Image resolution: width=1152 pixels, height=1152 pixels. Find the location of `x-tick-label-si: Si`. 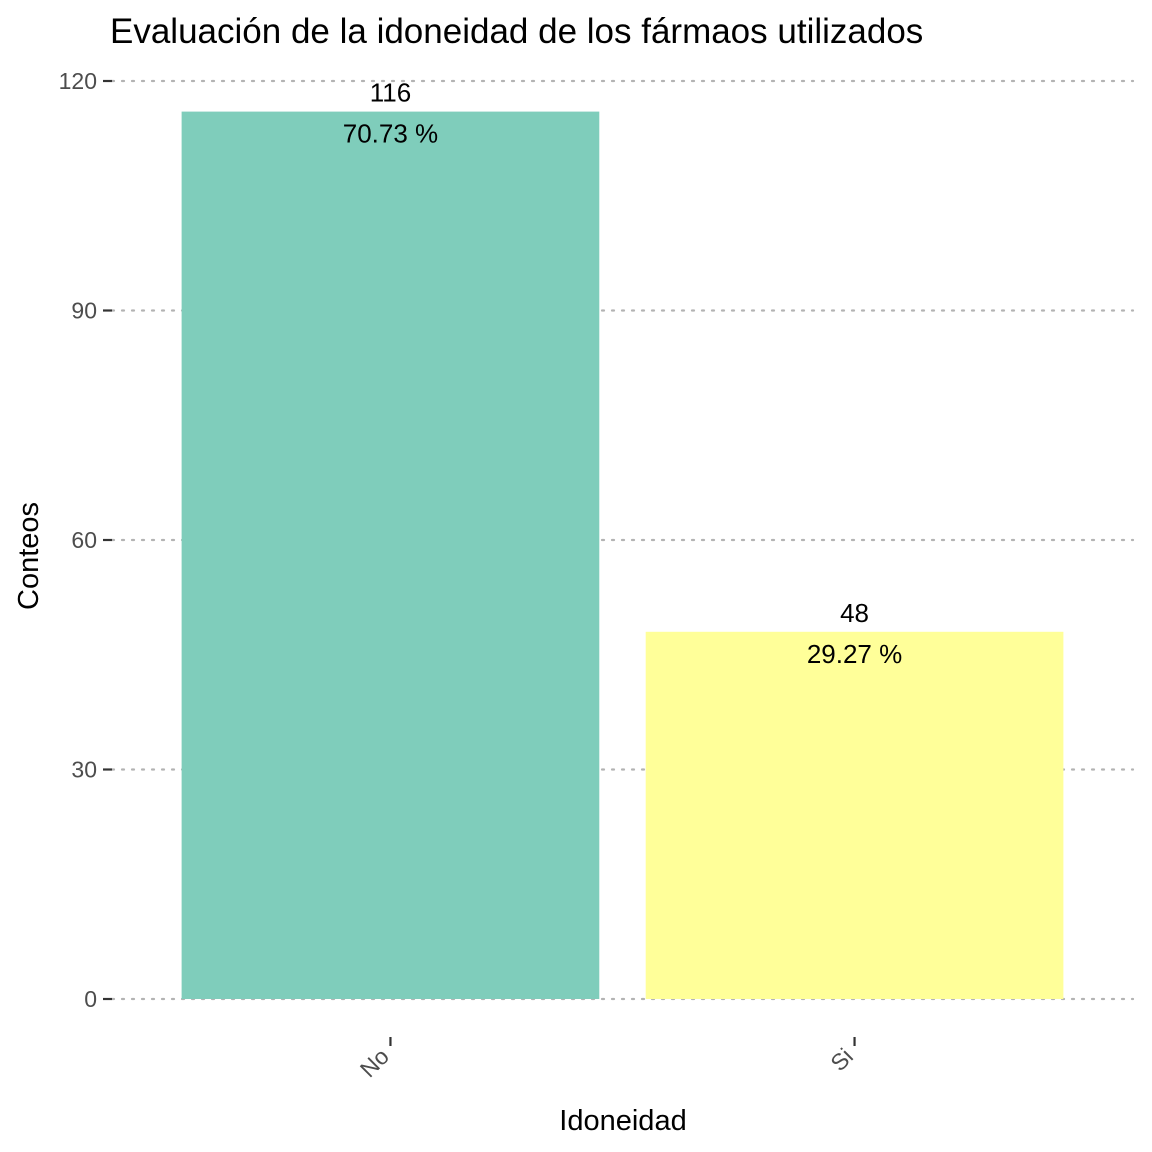

x-tick-label-si: Si is located at coordinates (841, 1059).